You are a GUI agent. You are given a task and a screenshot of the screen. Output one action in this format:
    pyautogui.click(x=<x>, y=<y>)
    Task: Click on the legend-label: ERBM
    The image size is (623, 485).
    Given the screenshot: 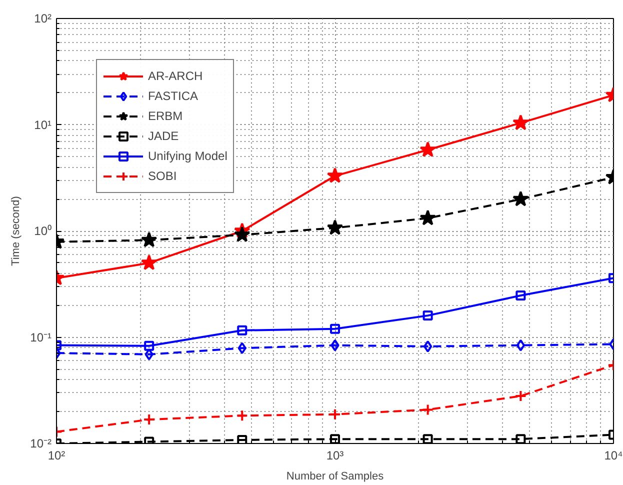 What is the action you would take?
    pyautogui.click(x=165, y=116)
    